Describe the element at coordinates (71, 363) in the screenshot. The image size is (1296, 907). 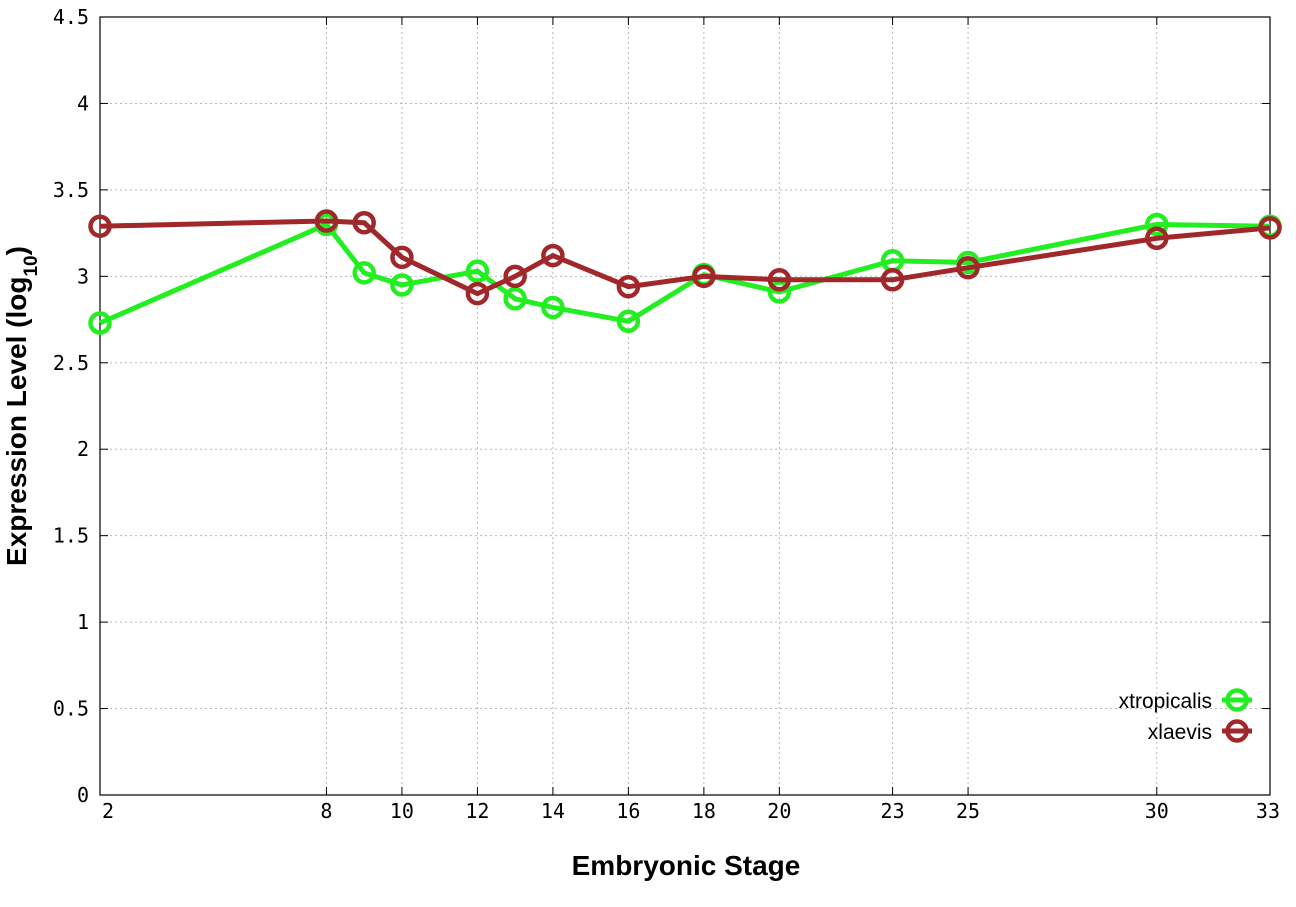
I see `y-tick-label: 2.5` at that location.